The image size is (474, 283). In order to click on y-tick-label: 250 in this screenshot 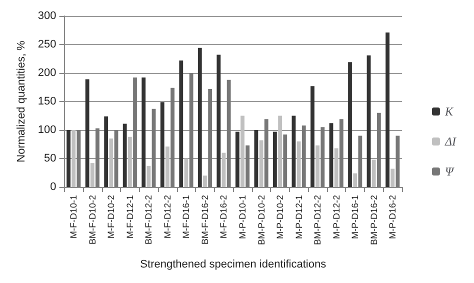, I will do `click(47, 44)`.